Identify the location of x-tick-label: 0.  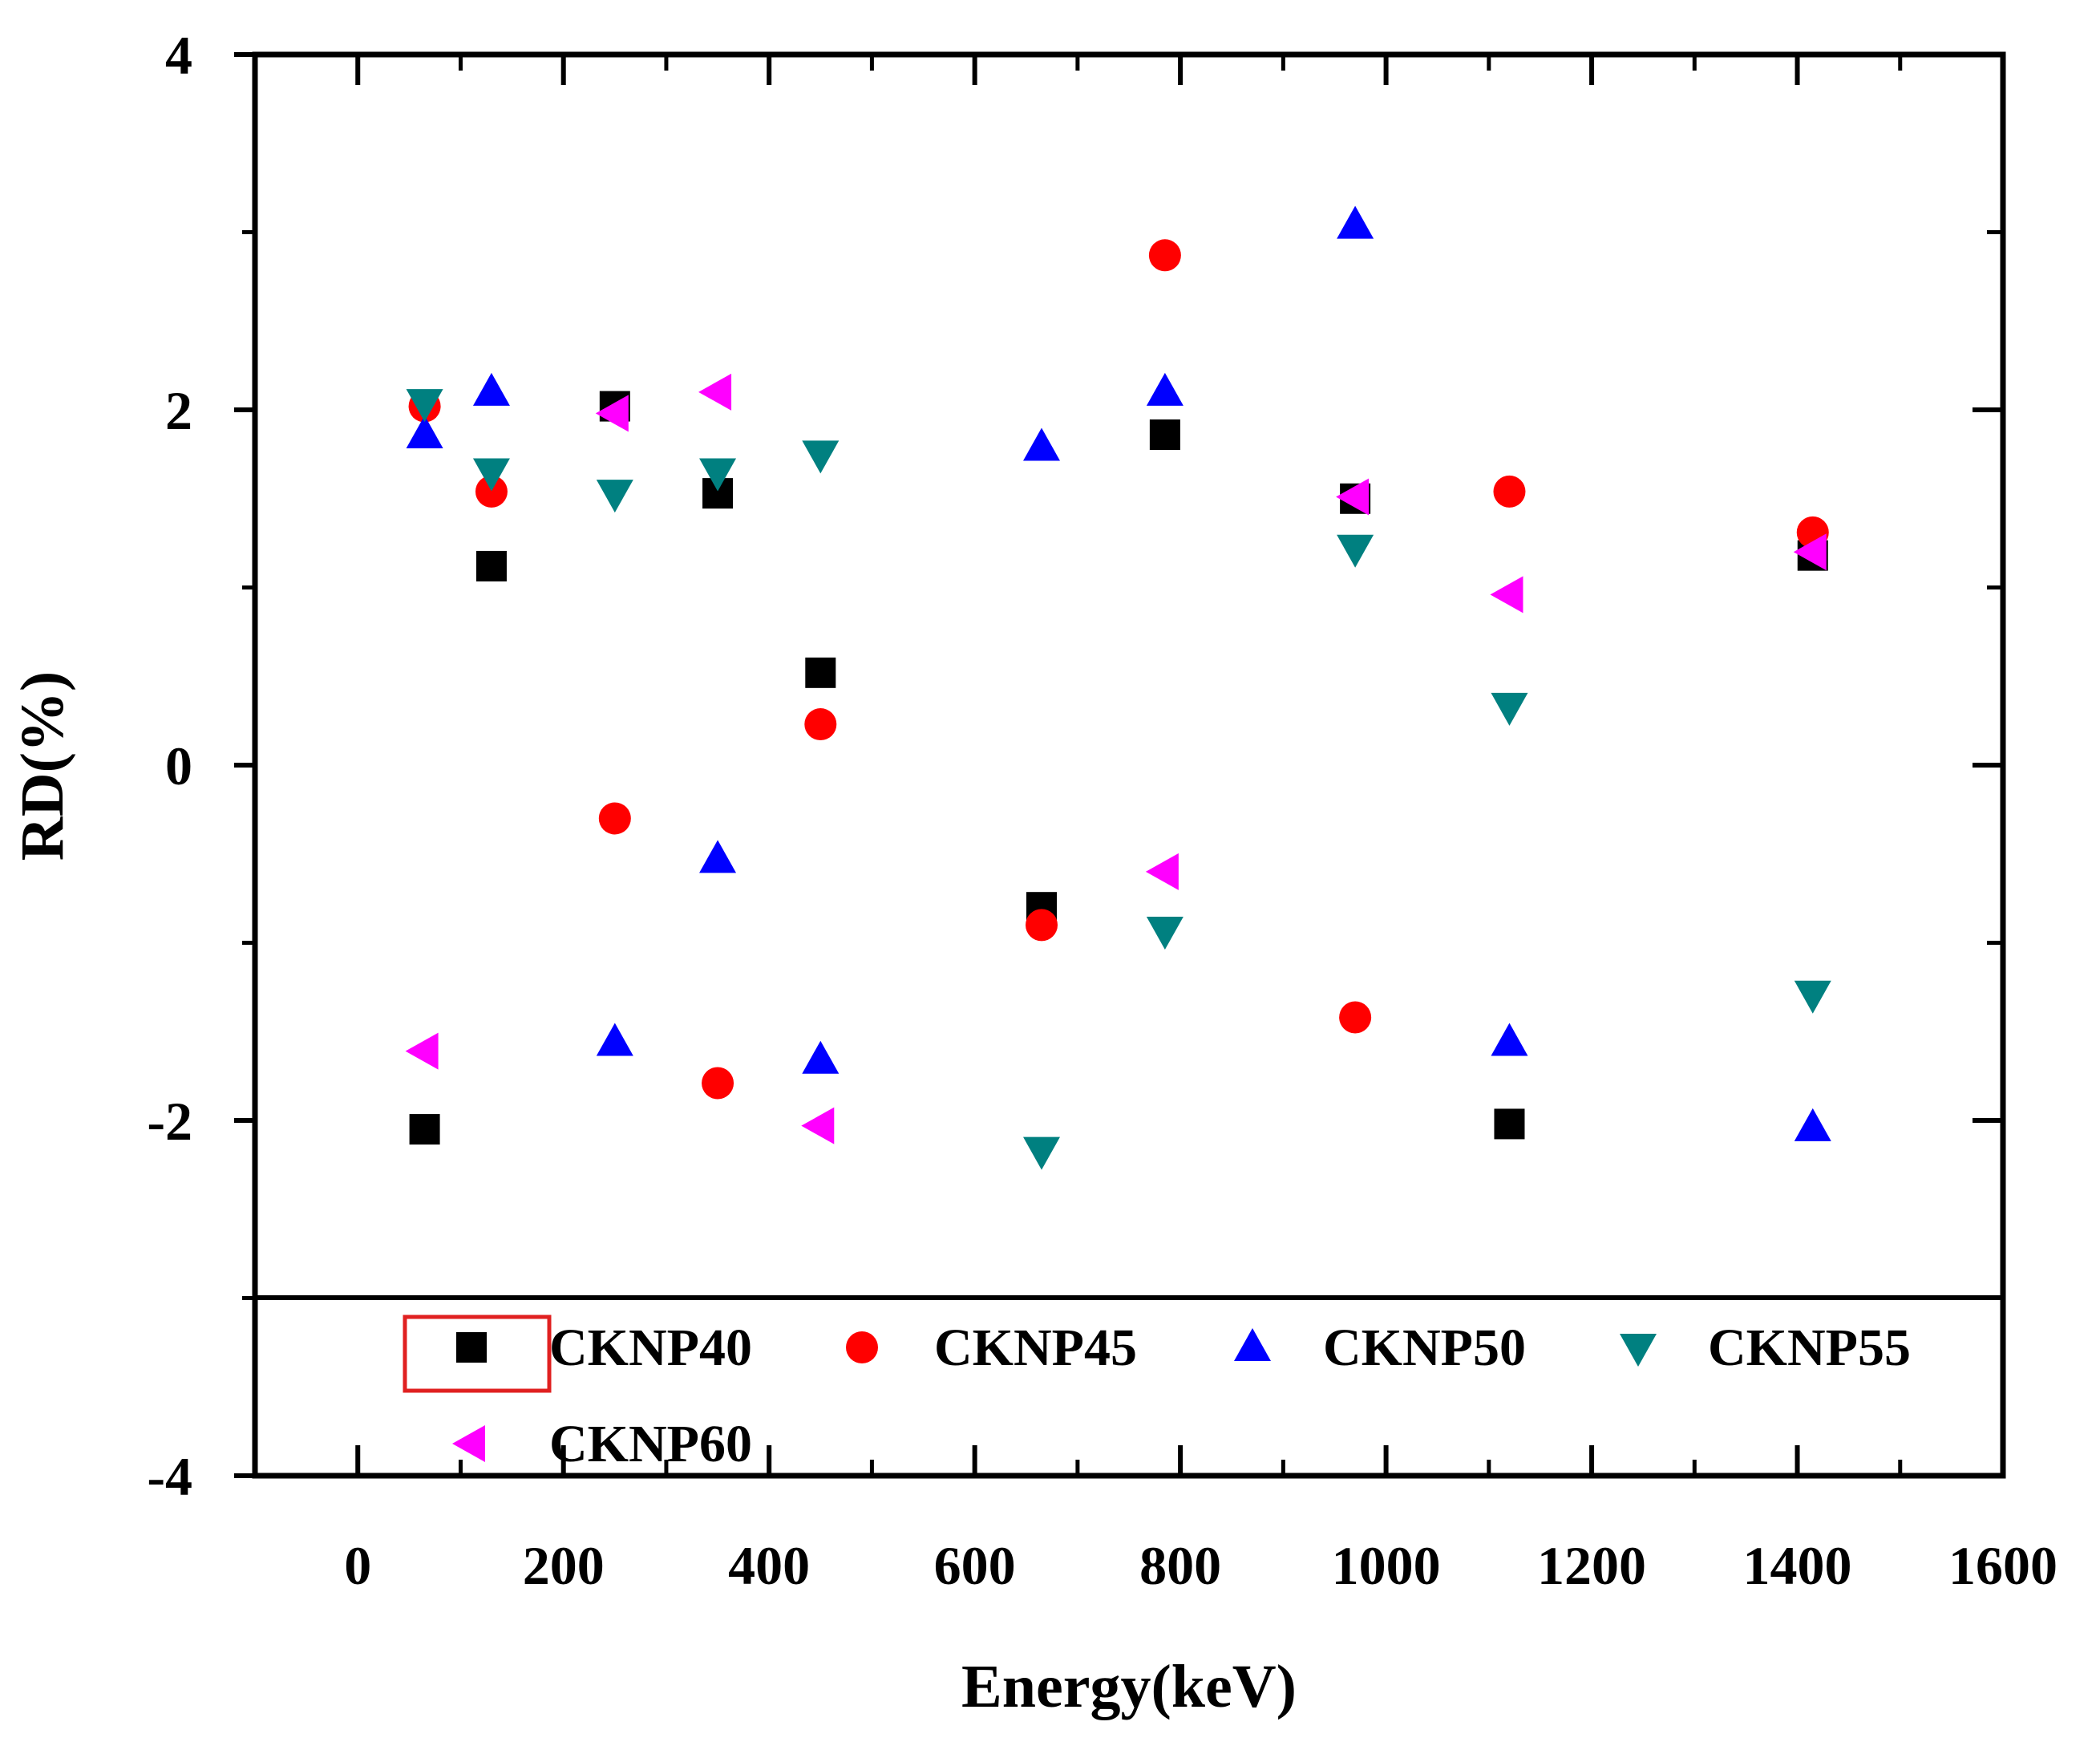
(357, 1565).